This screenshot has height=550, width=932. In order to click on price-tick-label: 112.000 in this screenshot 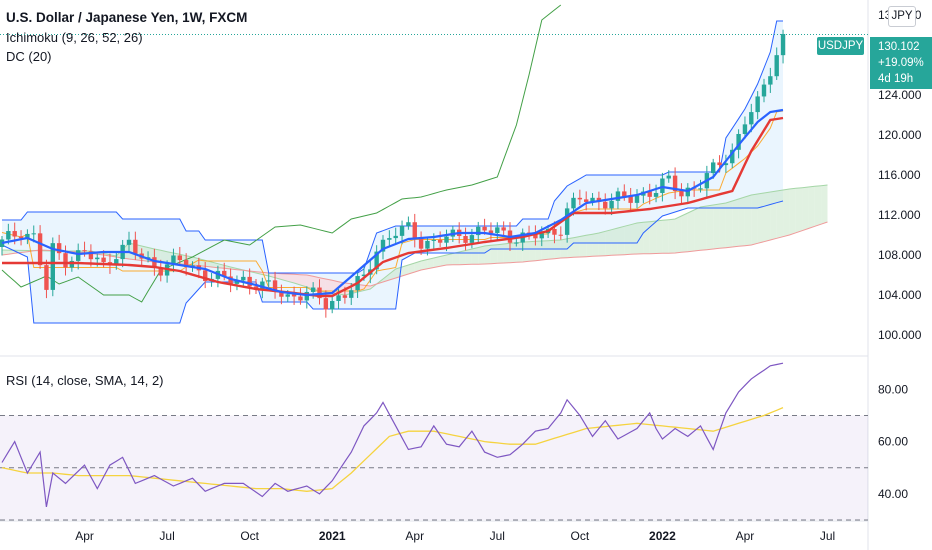, I will do `click(899, 215)`.